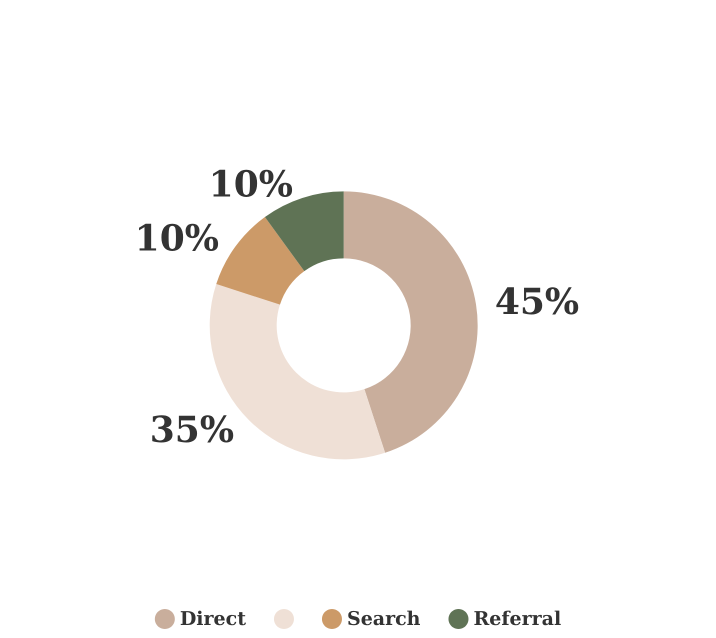  What do you see at coordinates (192, 430) in the screenshot?
I see `data-label: 35%` at bounding box center [192, 430].